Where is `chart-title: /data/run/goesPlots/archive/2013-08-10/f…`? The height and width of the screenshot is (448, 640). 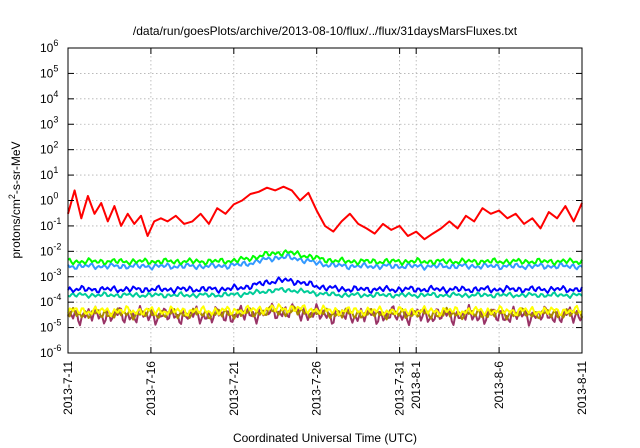 chart-title: /data/run/goesPlots/archive/2013-08-10/f… is located at coordinates (325, 31).